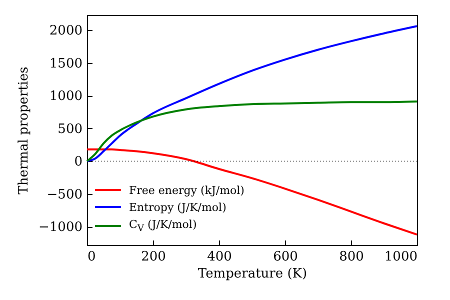 This screenshot has width=450, height=300. Describe the element at coordinates (70, 129) in the screenshot. I see `y-tick-label: 500` at that location.